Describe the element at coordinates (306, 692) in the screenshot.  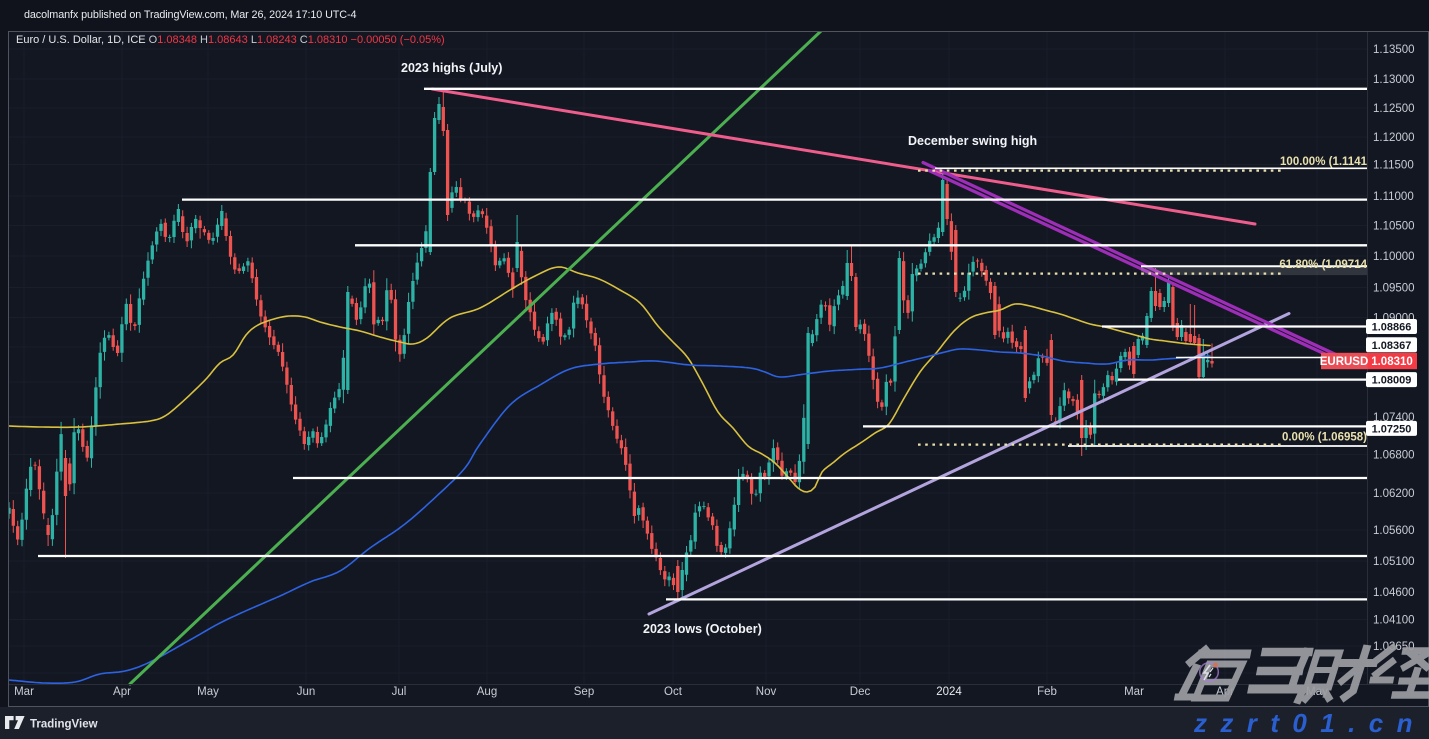
I see `svg-text: Jun` at that location.